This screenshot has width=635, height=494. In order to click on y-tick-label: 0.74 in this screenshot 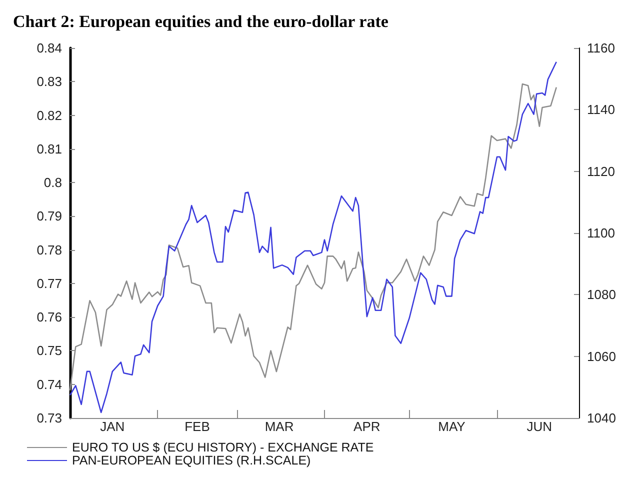, I will do `click(49, 384)`.